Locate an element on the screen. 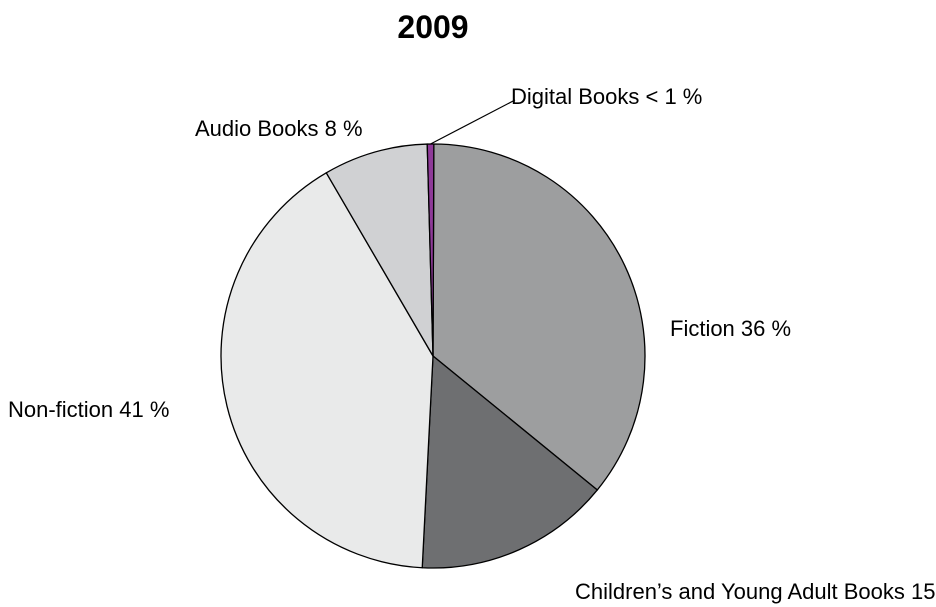 Image resolution: width=936 pixels, height=607 pixels. slice-label-digital-books: Digital Books < 1 % is located at coordinates (606, 96).